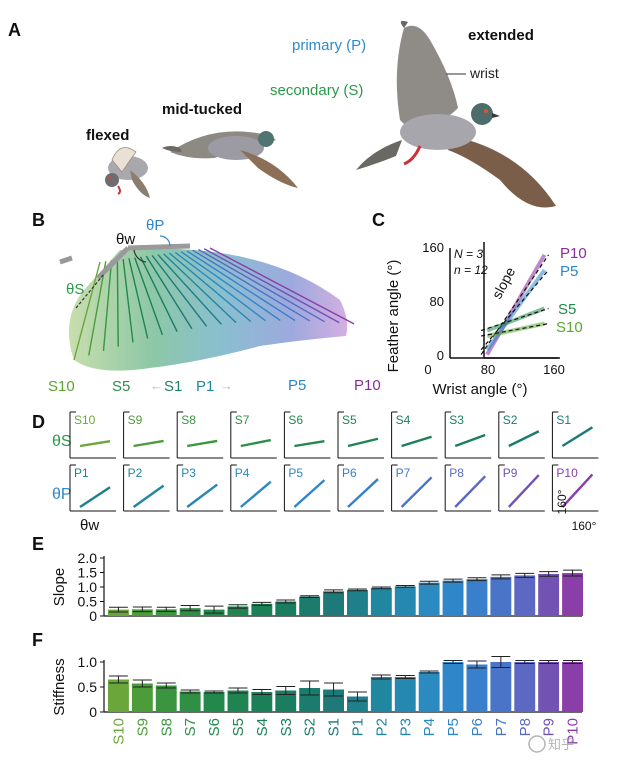 This screenshot has width=628, height=771. Describe the element at coordinates (510, 420) in the screenshot. I see `mini-plot-label: S2` at that location.